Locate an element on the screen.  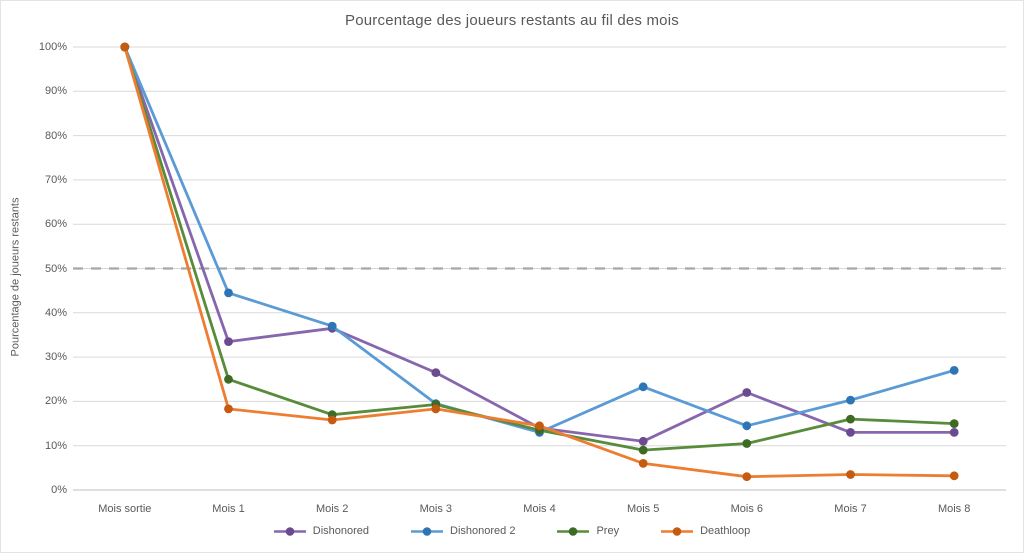
legend-item: Prey is located at coordinates (588, 531).